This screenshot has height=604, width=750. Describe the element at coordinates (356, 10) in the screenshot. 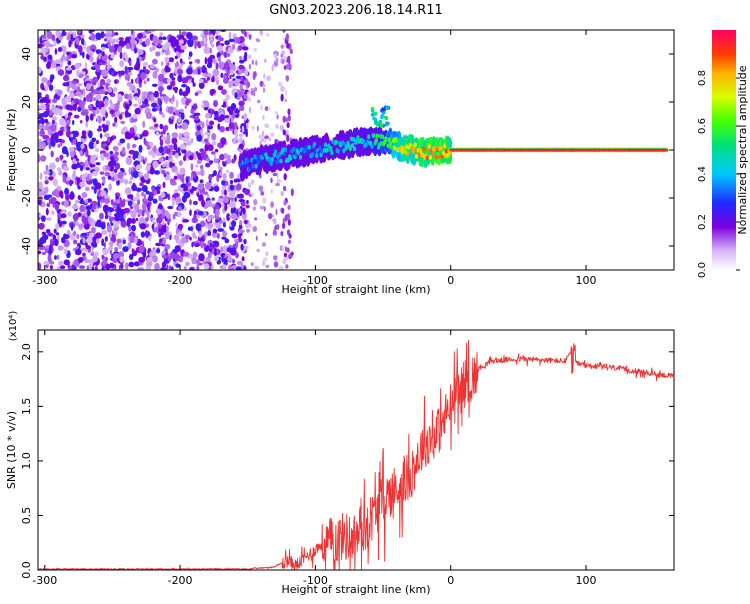

I see `figure-title: GN03.2023.206.18.14.R11` at that location.